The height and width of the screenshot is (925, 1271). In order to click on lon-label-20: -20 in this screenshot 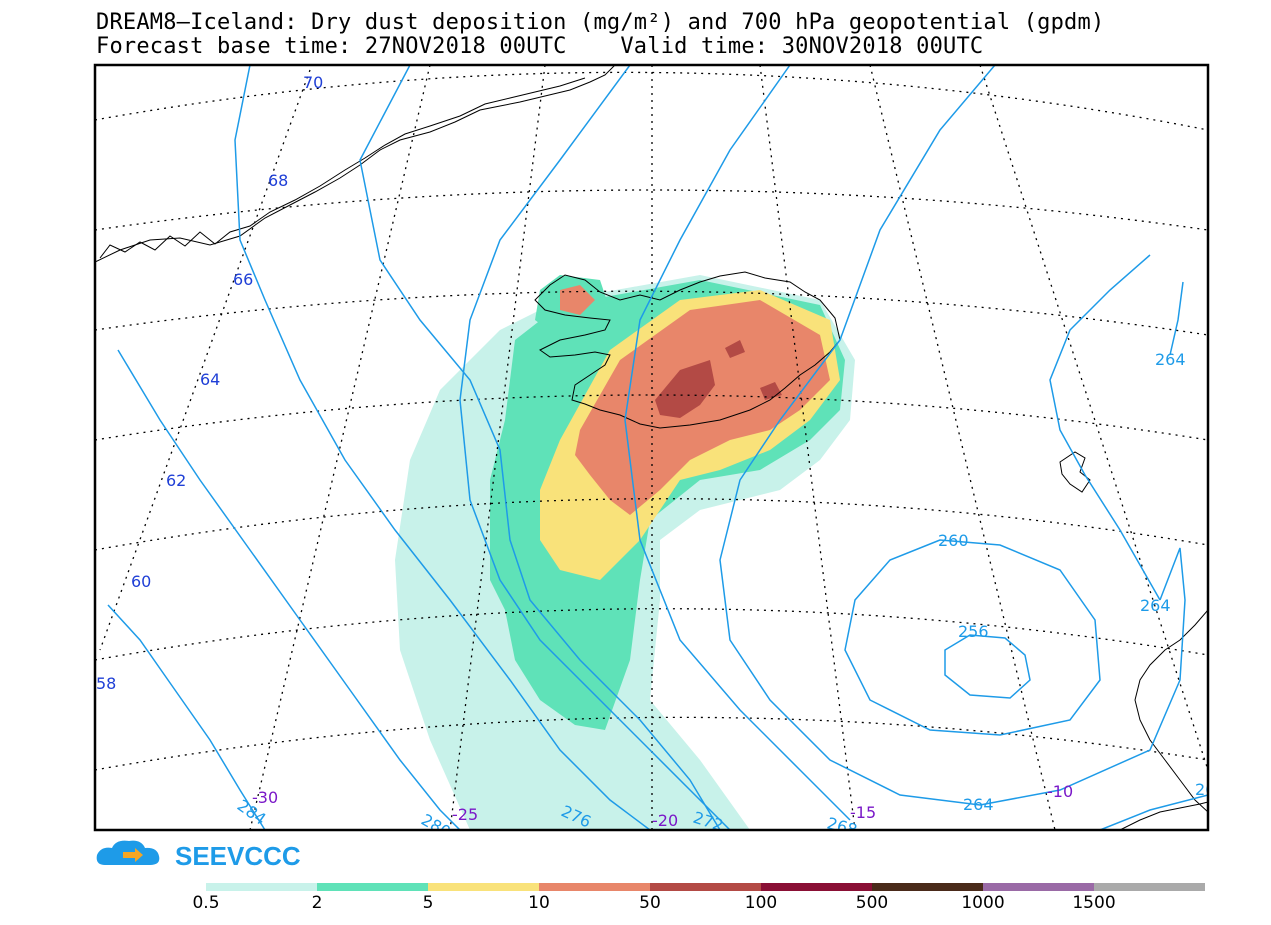, I will do `click(665, 820)`.